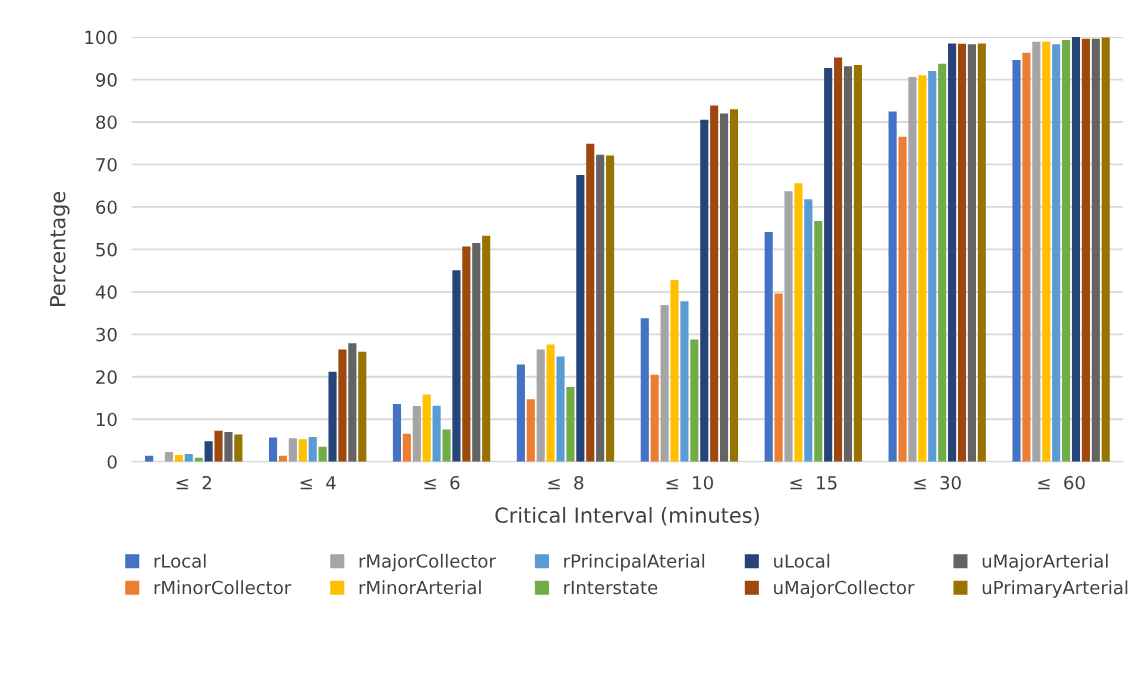  What do you see at coordinates (112, 462) in the screenshot?
I see `y-tick-label: 0` at bounding box center [112, 462].